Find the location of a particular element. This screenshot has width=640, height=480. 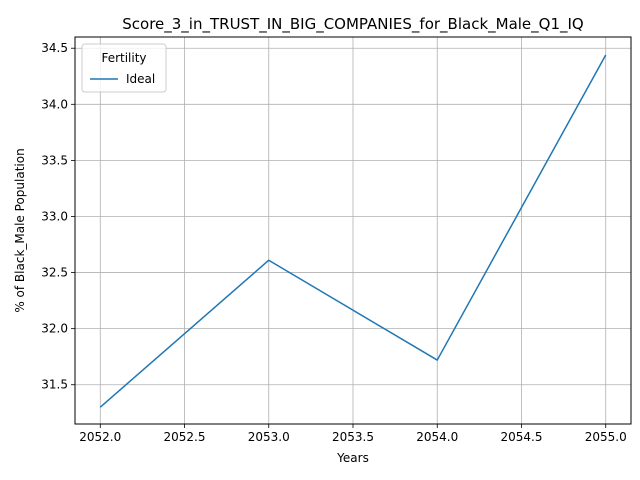

y-tick-label: 34.5 is located at coordinates (54, 48).